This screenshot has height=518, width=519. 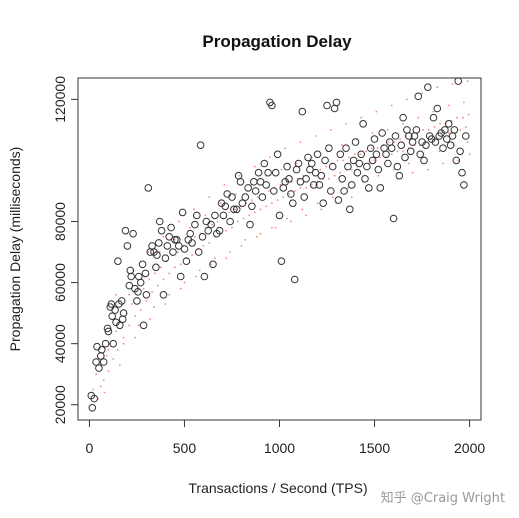 What do you see at coordinates (442, 498) in the screenshot?
I see `watermark: 知乎 @Craig Wright` at bounding box center [442, 498].